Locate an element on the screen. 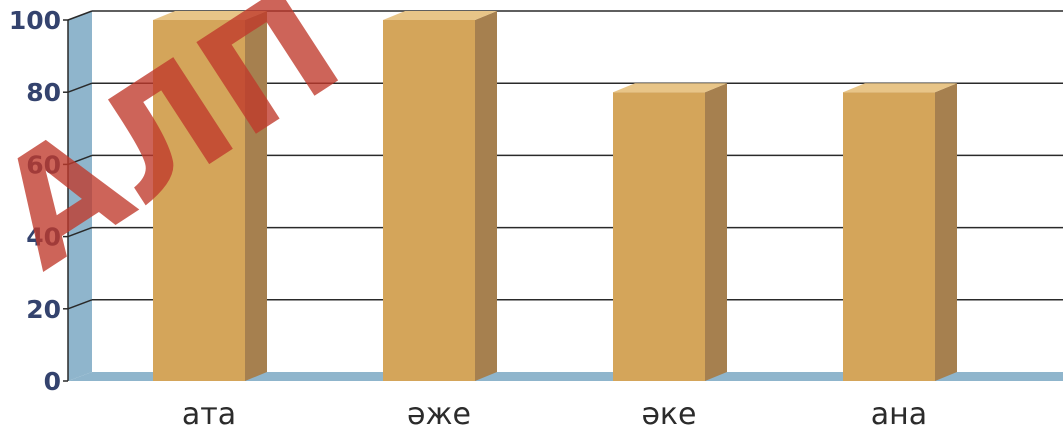 Image resolution: width=1063 pixels, height=438 pixels. y-tick-label: 100 is located at coordinates (35, 20).